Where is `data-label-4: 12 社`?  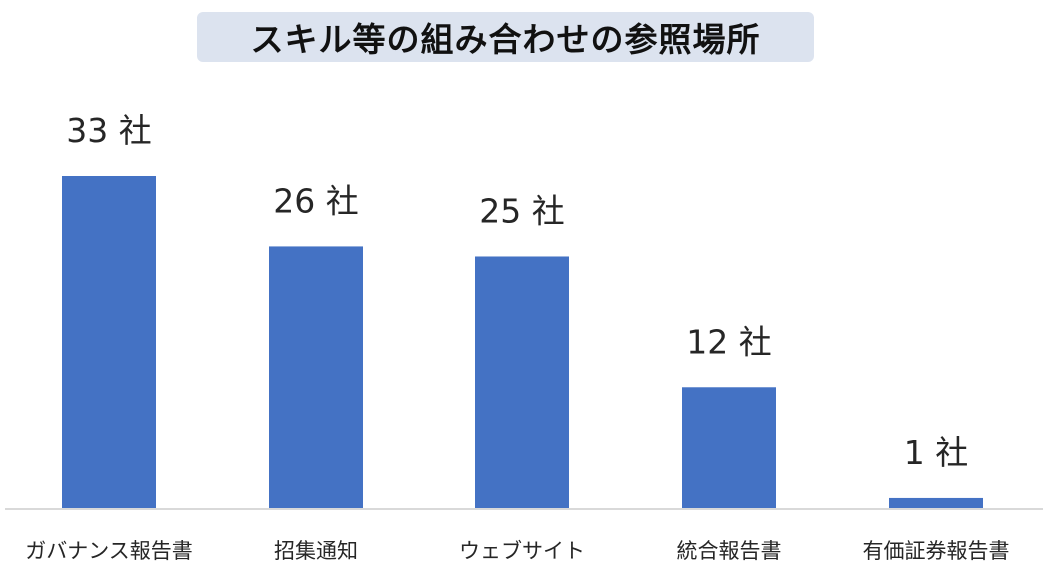 data-label-4: 12 社 is located at coordinates (728, 341).